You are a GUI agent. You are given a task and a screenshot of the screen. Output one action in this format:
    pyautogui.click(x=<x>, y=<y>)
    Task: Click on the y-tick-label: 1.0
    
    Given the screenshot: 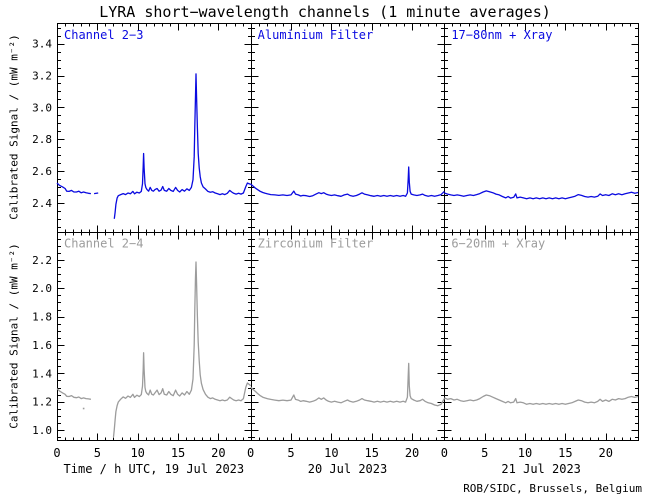 What is the action you would take?
    pyautogui.click(x=42, y=430)
    